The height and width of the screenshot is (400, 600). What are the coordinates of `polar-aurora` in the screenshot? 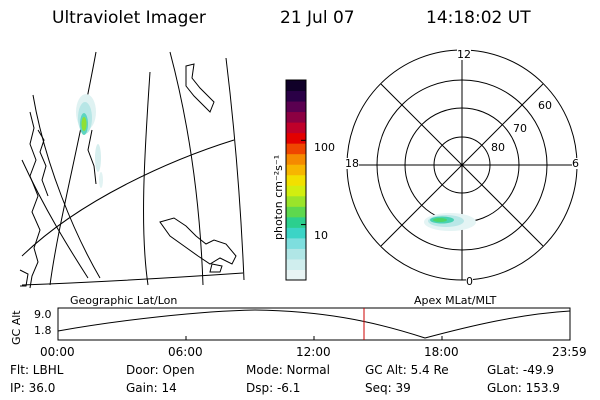 It's located at (450, 222).